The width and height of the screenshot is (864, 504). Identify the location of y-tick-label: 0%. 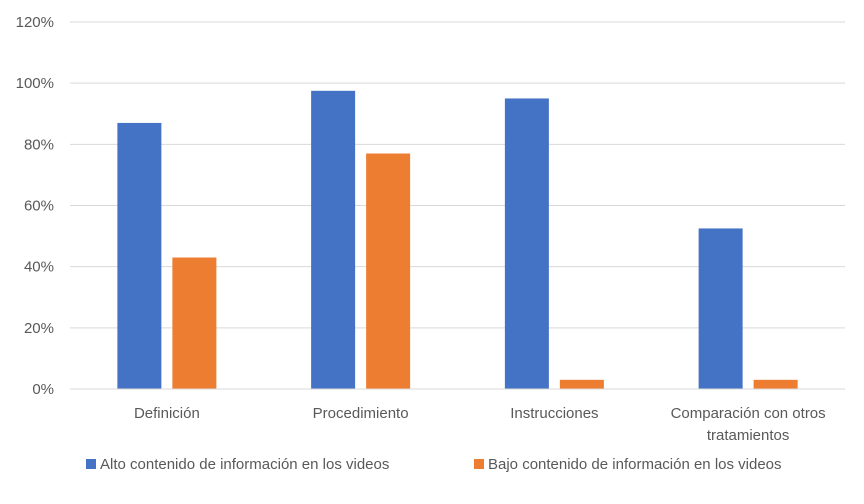
(43, 389).